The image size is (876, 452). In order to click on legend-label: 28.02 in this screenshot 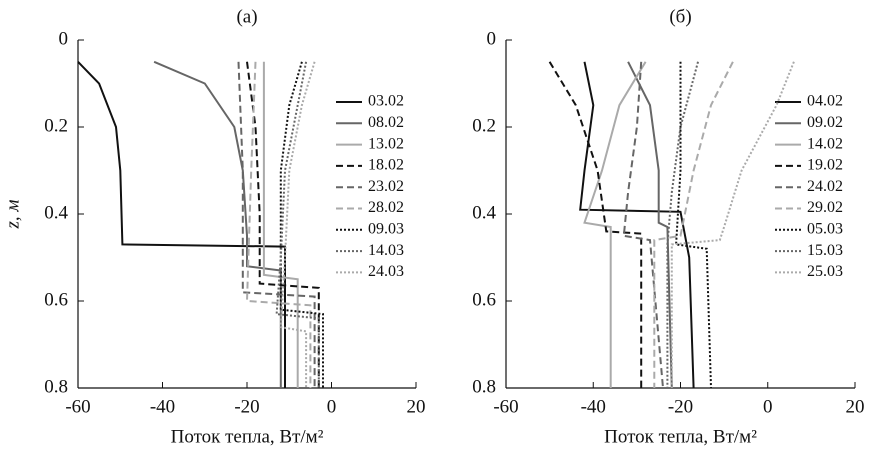, I will do `click(386, 207)`.